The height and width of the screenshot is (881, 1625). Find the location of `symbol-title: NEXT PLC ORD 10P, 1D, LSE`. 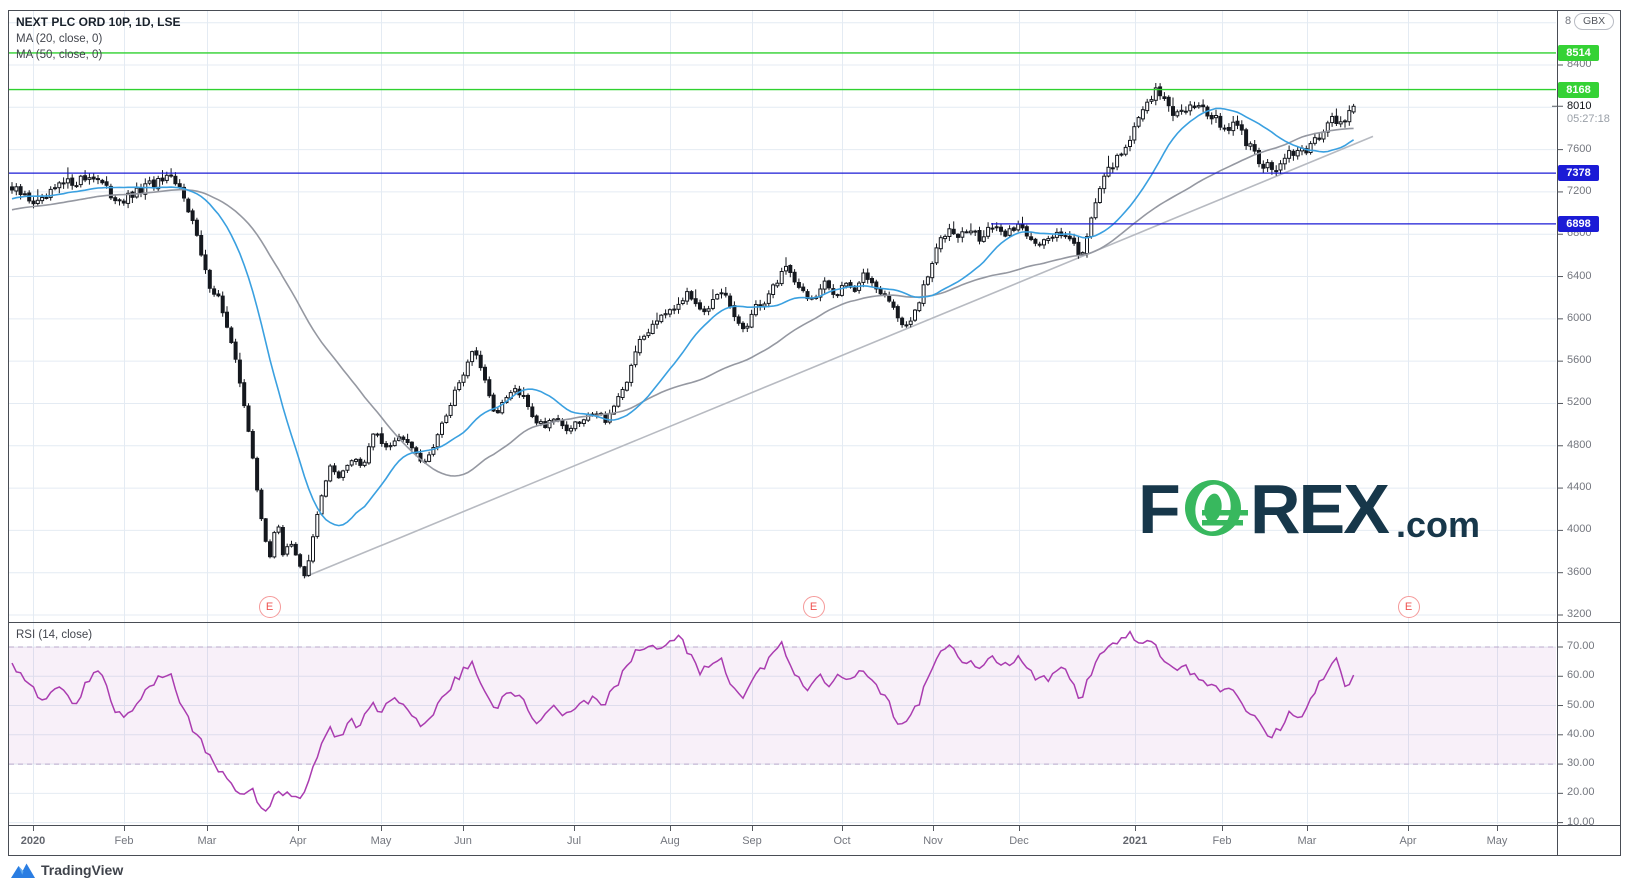

symbol-title: NEXT PLC ORD 10P, 1D, LSE is located at coordinates (98, 22).